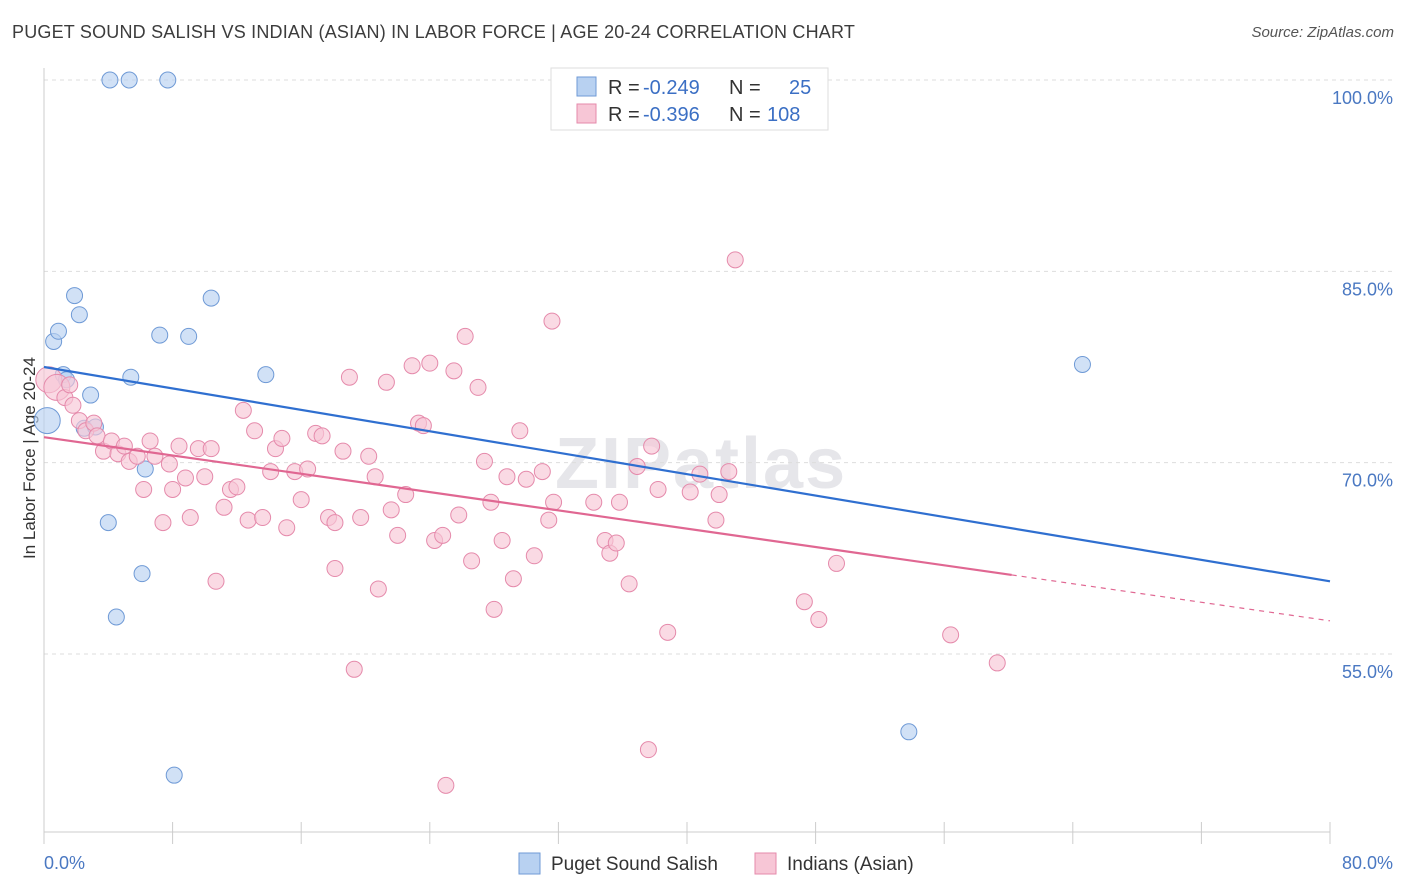  I want to click on stats-legend: R = -0.249 N = 25 R = -0.396 N = 108, so click(689, 99).